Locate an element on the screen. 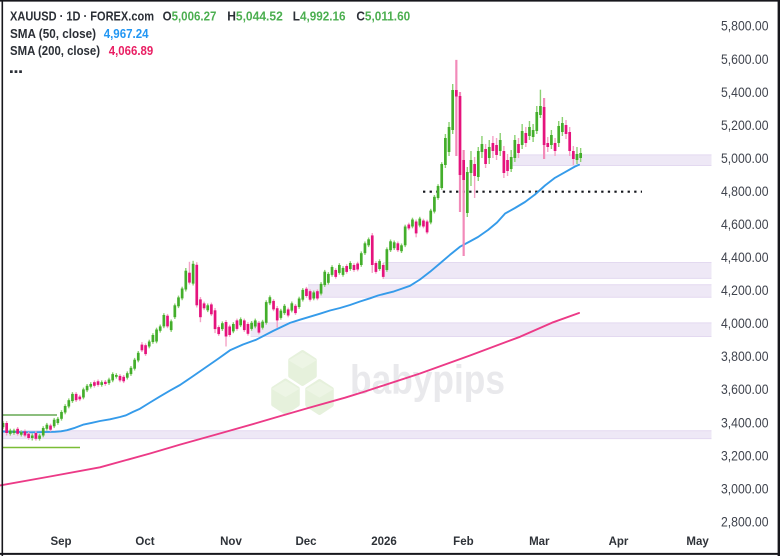  svg-text: Apr is located at coordinates (619, 542).